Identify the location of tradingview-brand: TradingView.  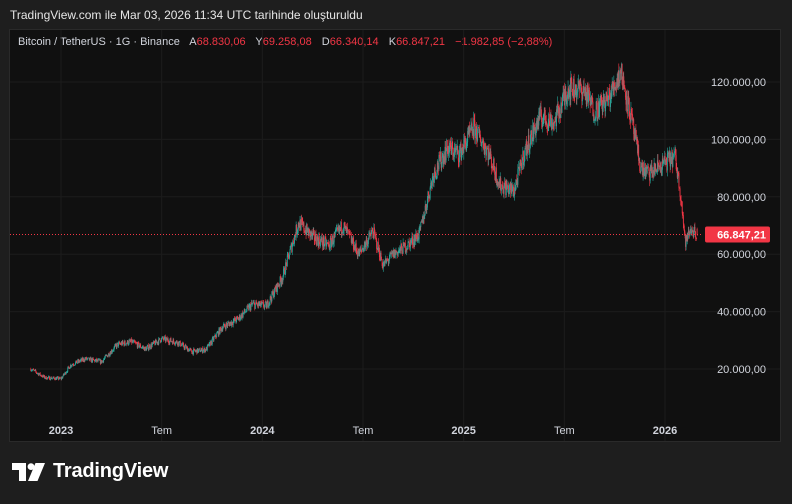
(90, 471).